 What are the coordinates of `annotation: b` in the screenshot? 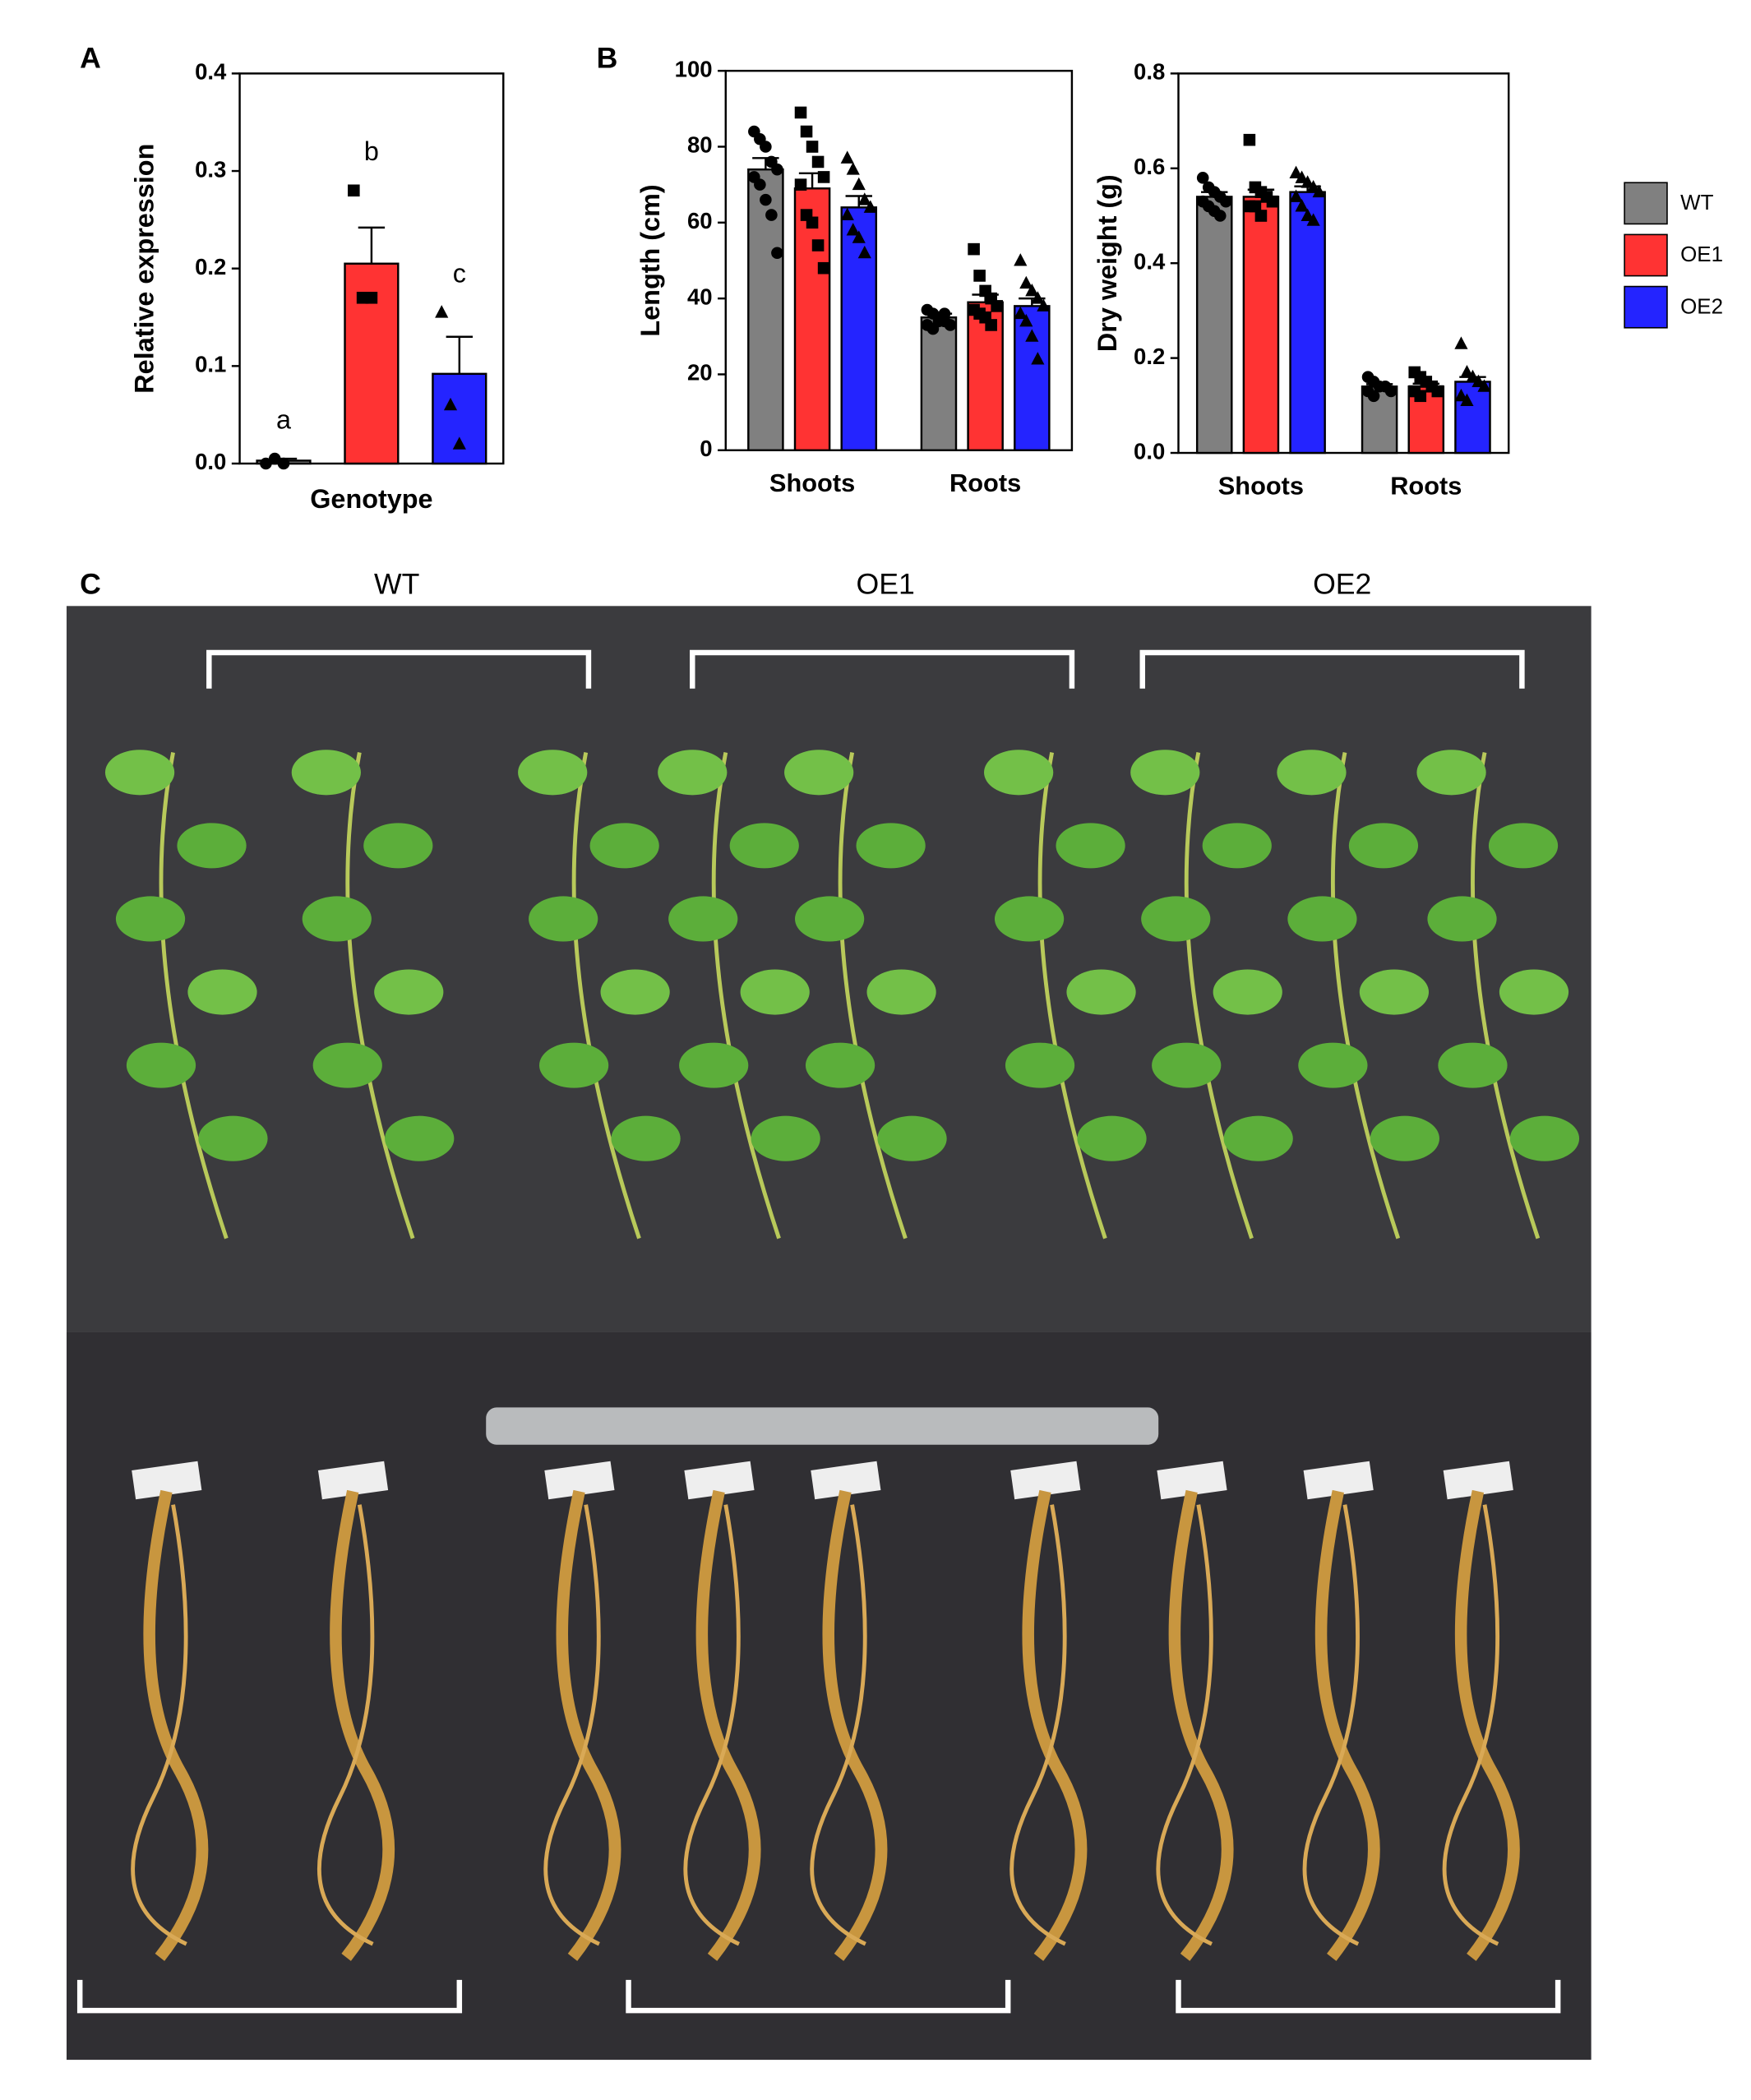 It's located at (372, 151).